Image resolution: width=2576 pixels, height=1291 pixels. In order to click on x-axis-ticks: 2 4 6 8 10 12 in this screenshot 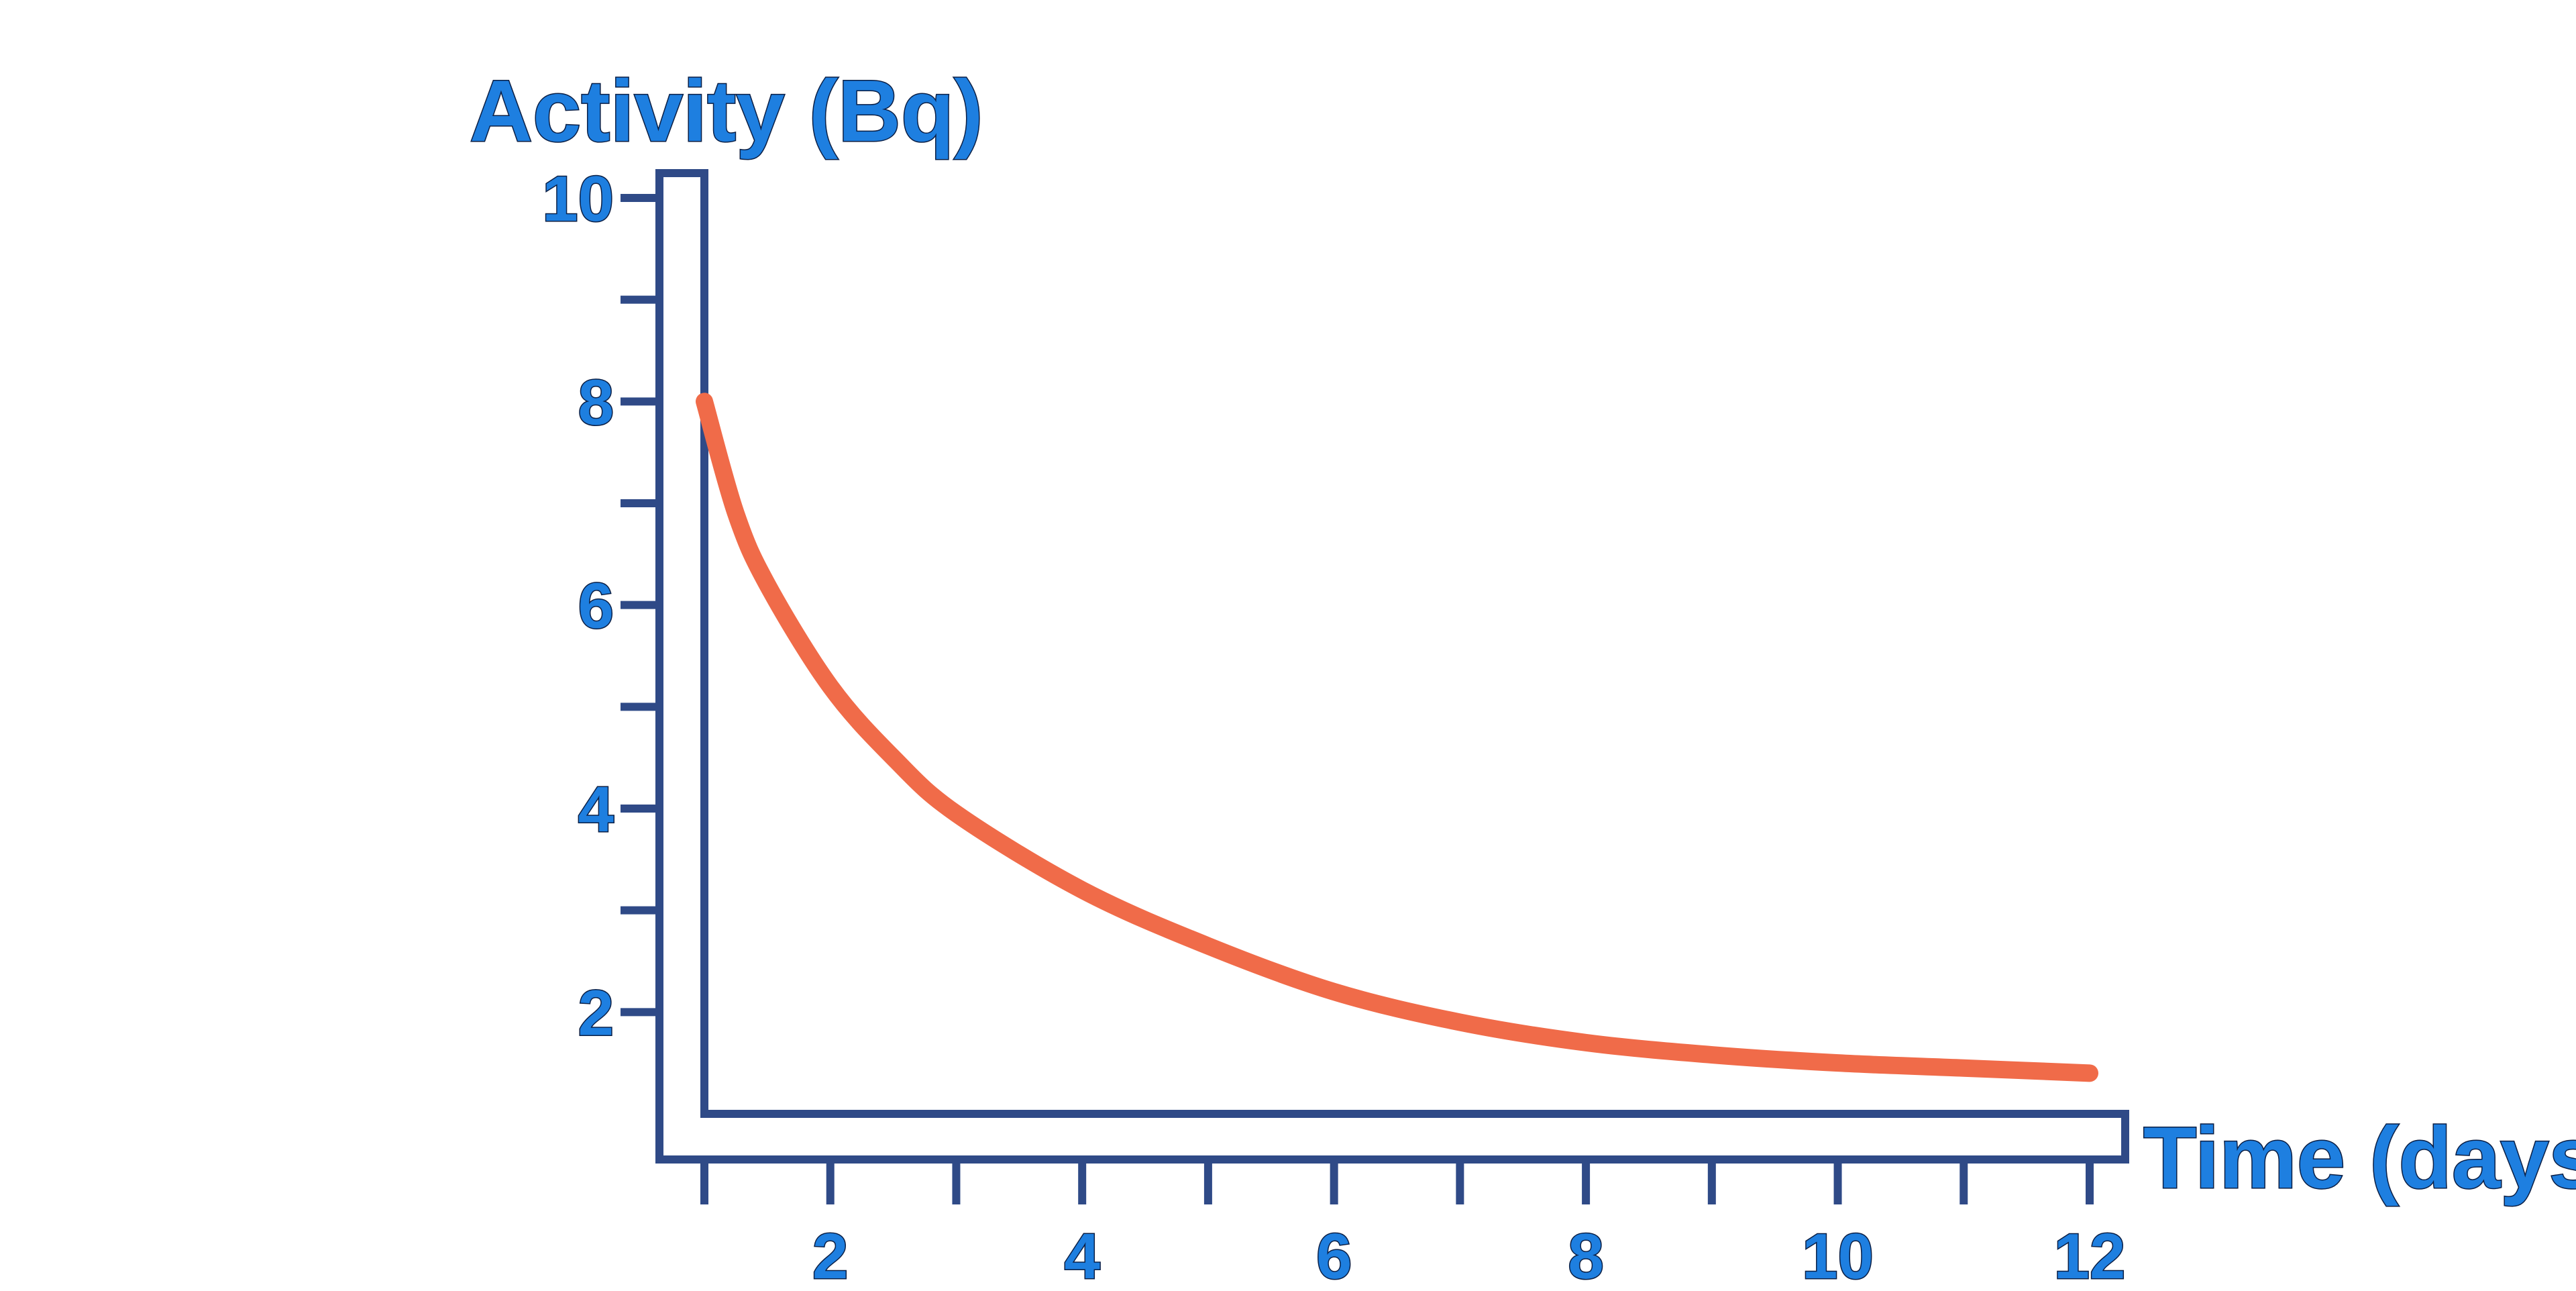, I will do `click(1413, 1225)`.